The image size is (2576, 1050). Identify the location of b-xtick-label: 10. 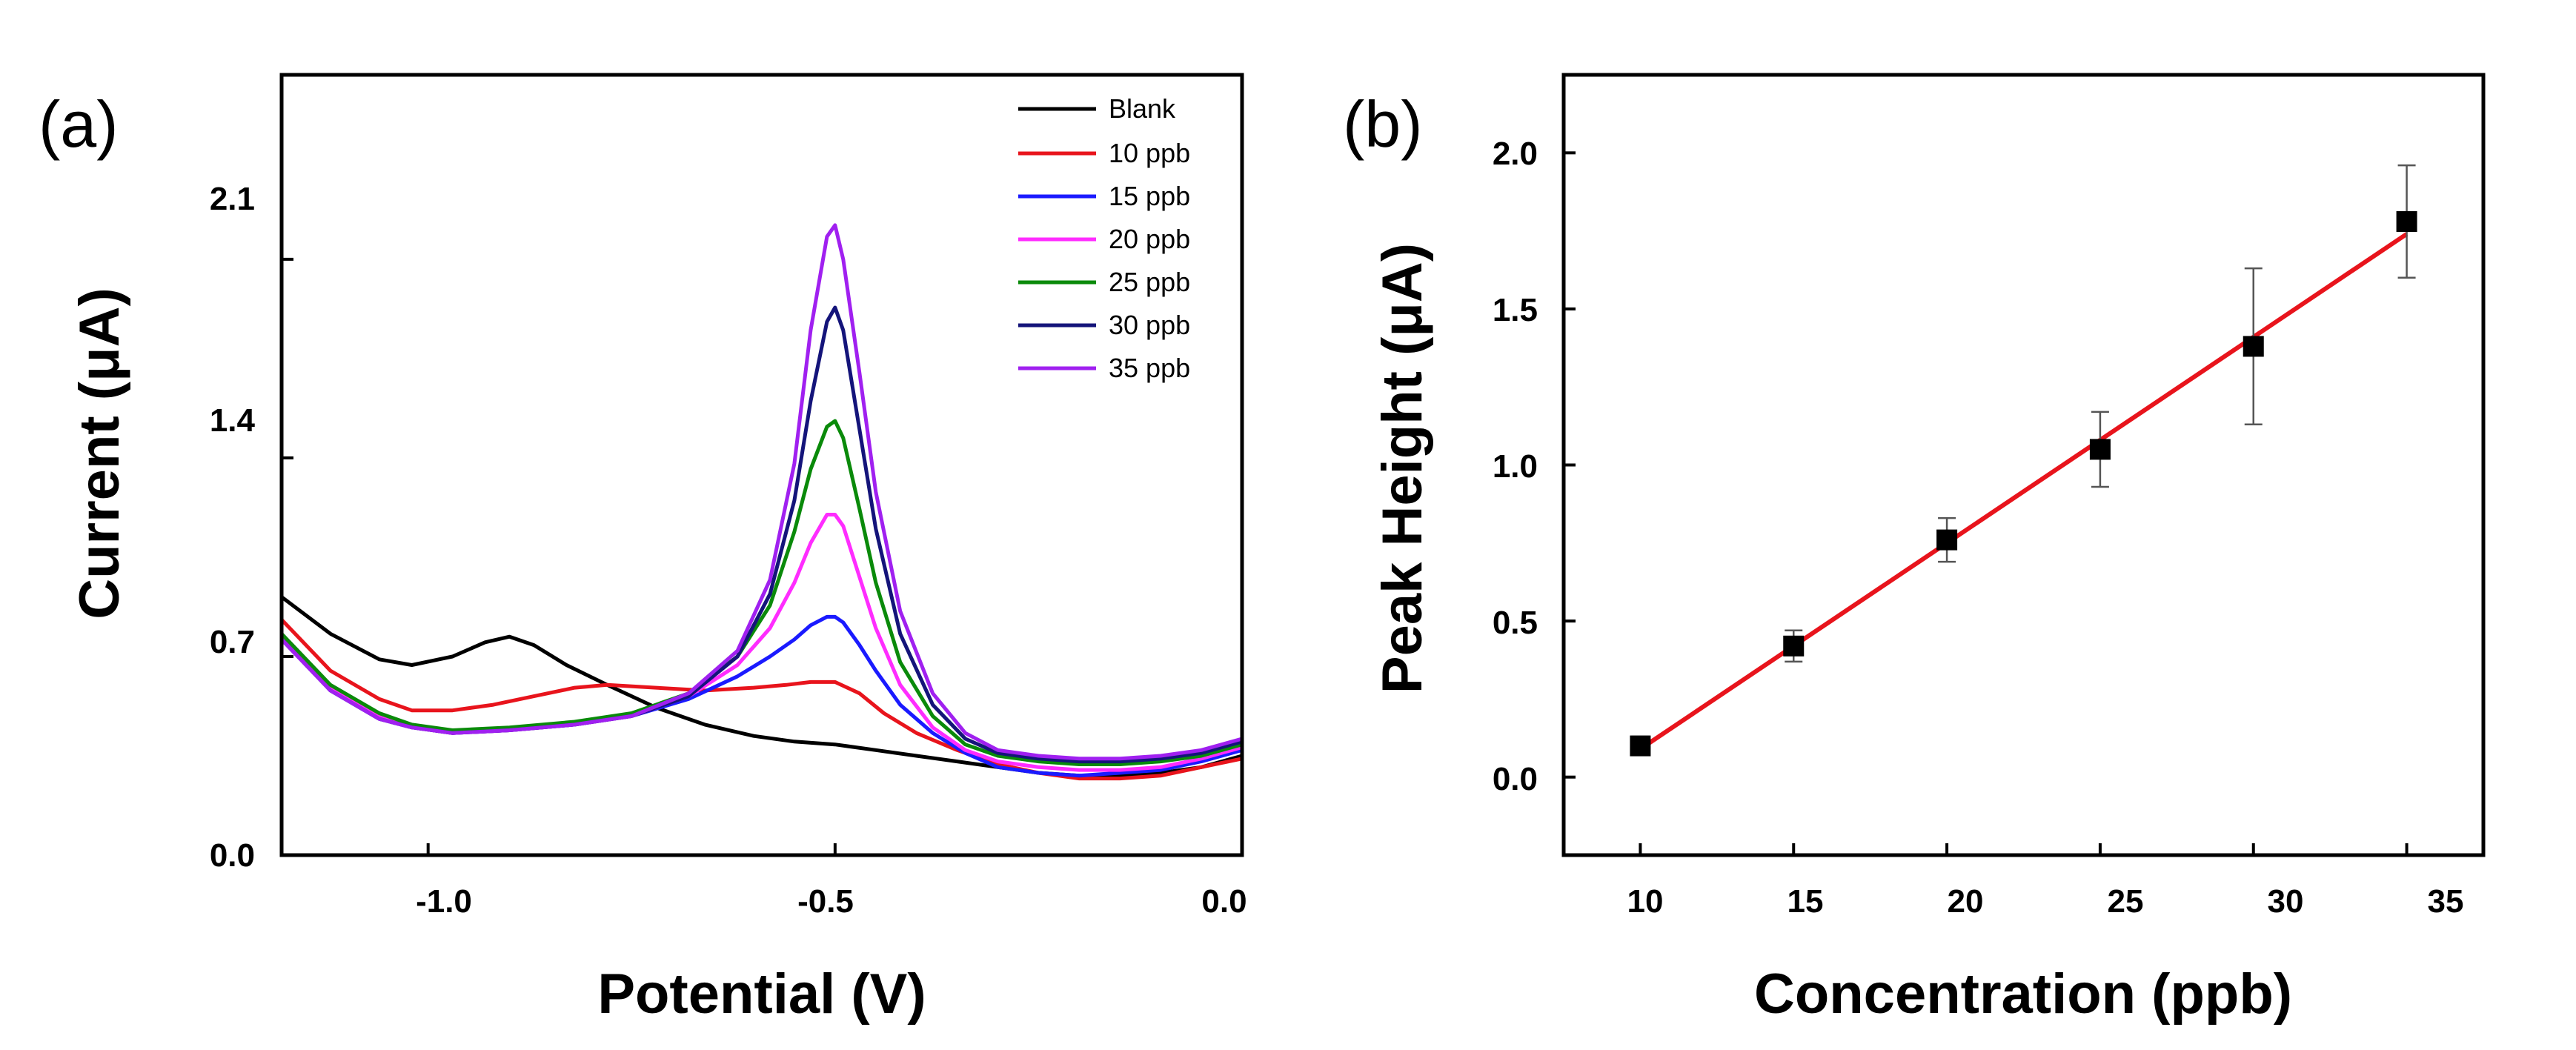
(1645, 902).